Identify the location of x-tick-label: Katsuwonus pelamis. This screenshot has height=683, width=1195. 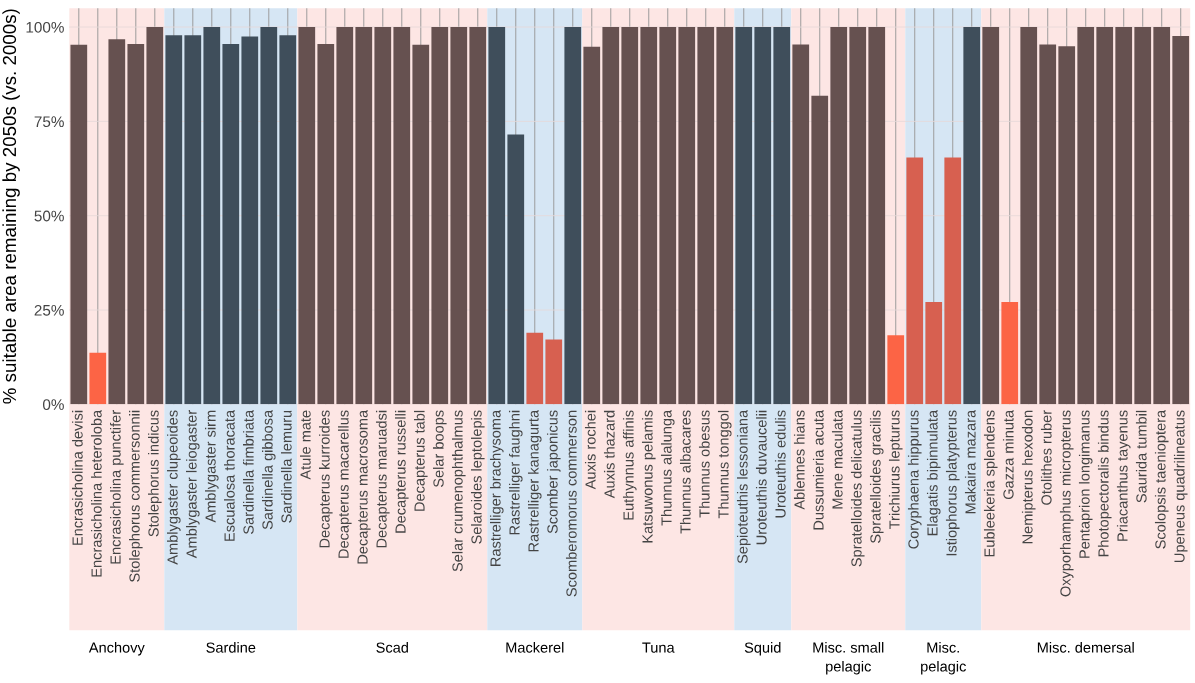
(648, 476).